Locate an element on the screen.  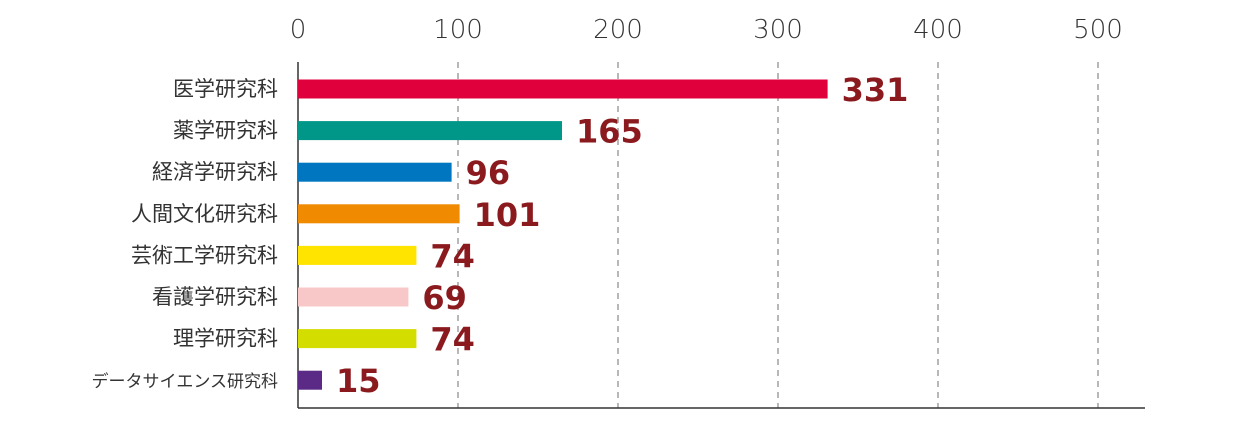
value-label: 101 is located at coordinates (507, 215).